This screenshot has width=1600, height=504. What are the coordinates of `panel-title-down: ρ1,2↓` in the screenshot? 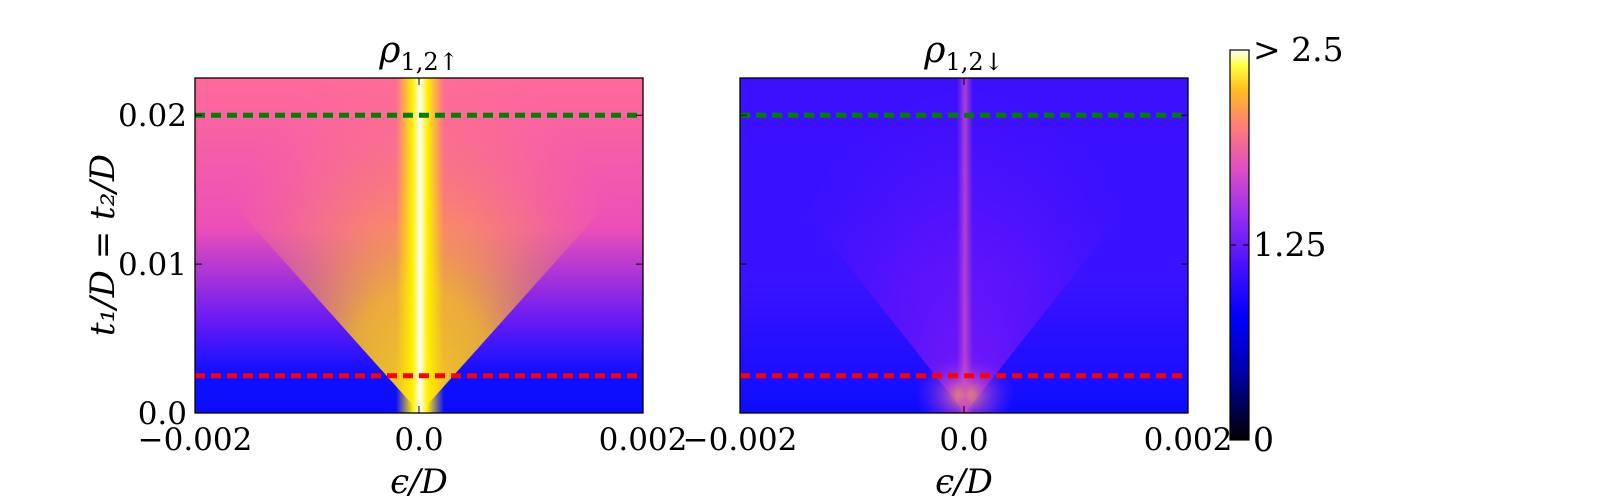 It's located at (963, 53).